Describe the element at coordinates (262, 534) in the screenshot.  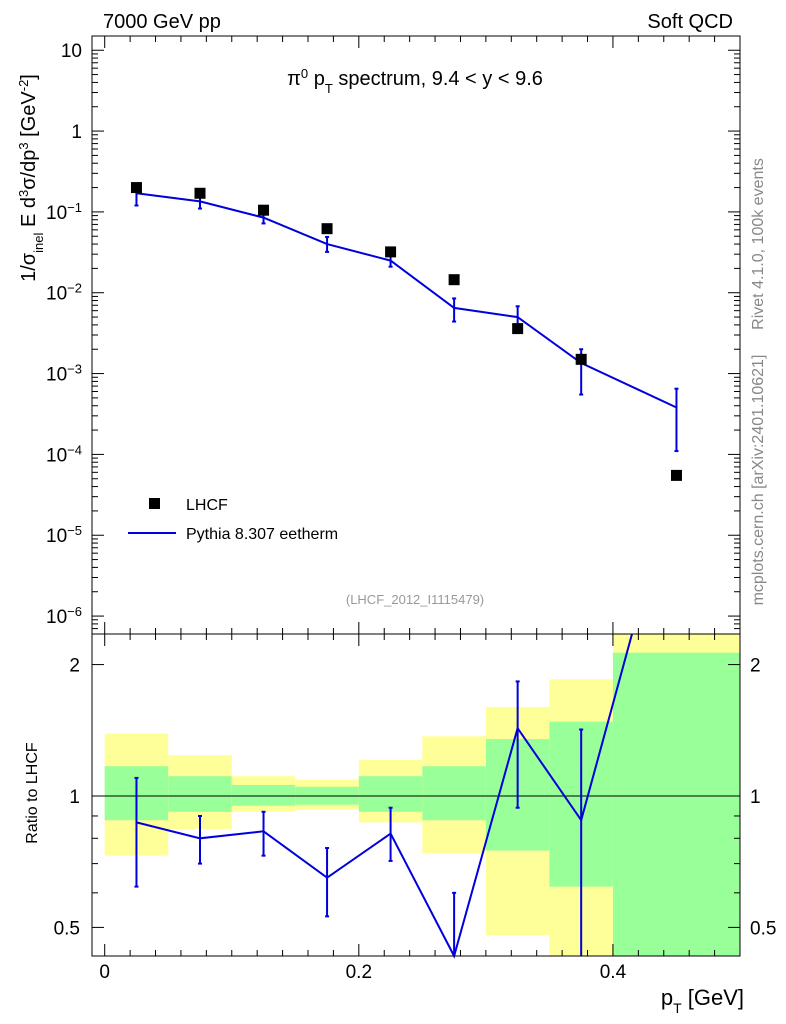
I see `legend-label-pythia: Pythia 8.307 eetherm` at that location.